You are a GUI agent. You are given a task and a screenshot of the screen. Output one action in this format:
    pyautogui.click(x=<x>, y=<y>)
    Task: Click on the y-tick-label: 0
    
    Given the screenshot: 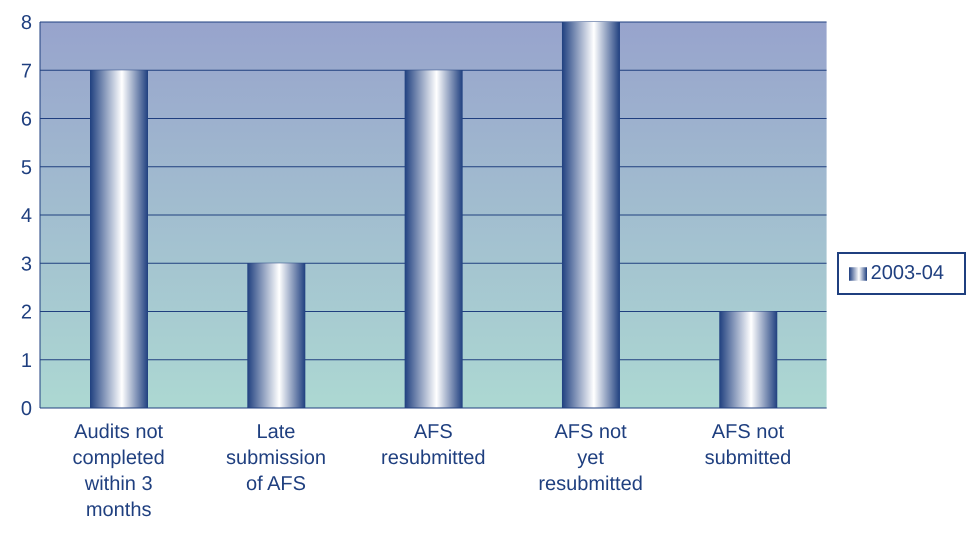 What is the action you would take?
    pyautogui.click(x=26, y=409)
    